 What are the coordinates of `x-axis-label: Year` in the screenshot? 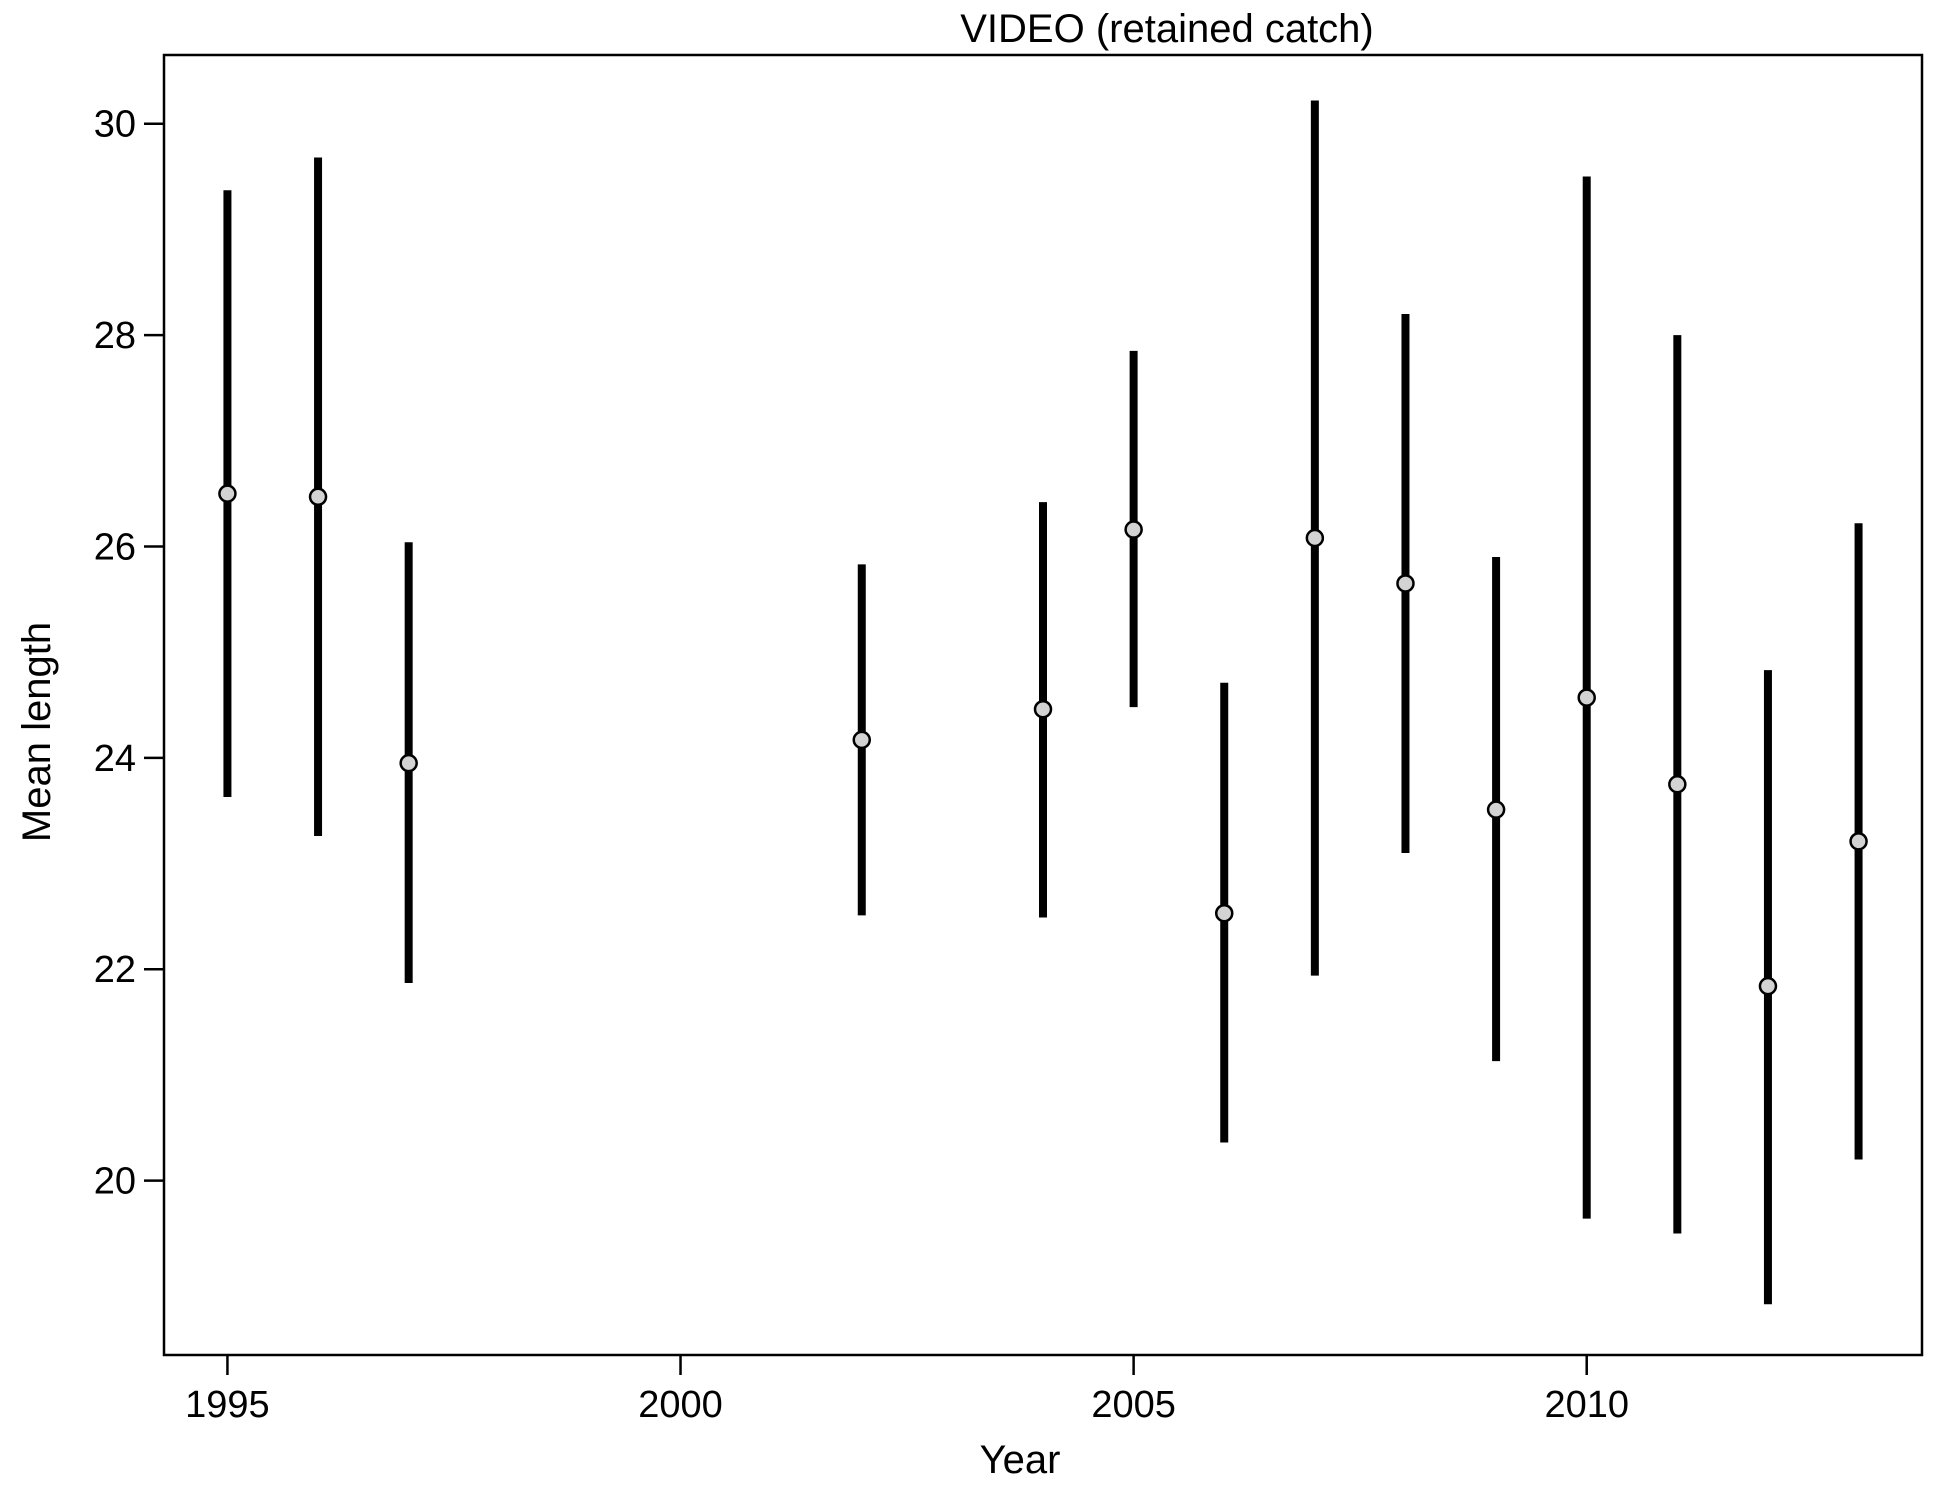 It's located at (1020, 1460).